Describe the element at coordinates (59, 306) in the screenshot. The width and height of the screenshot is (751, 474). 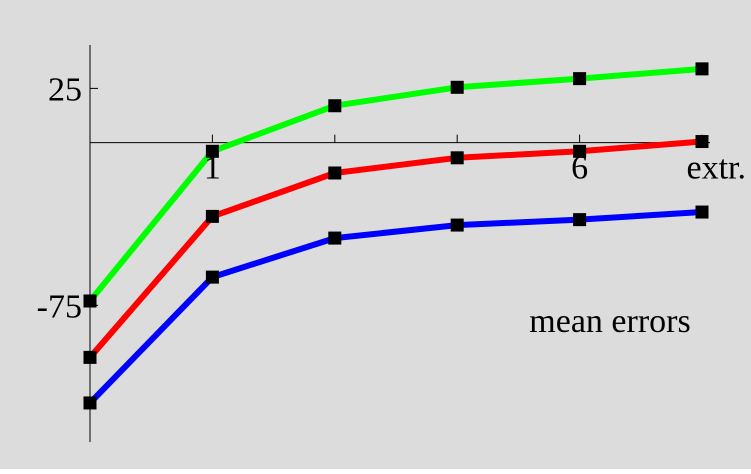
I see `y-tick-label-1: -75` at that location.